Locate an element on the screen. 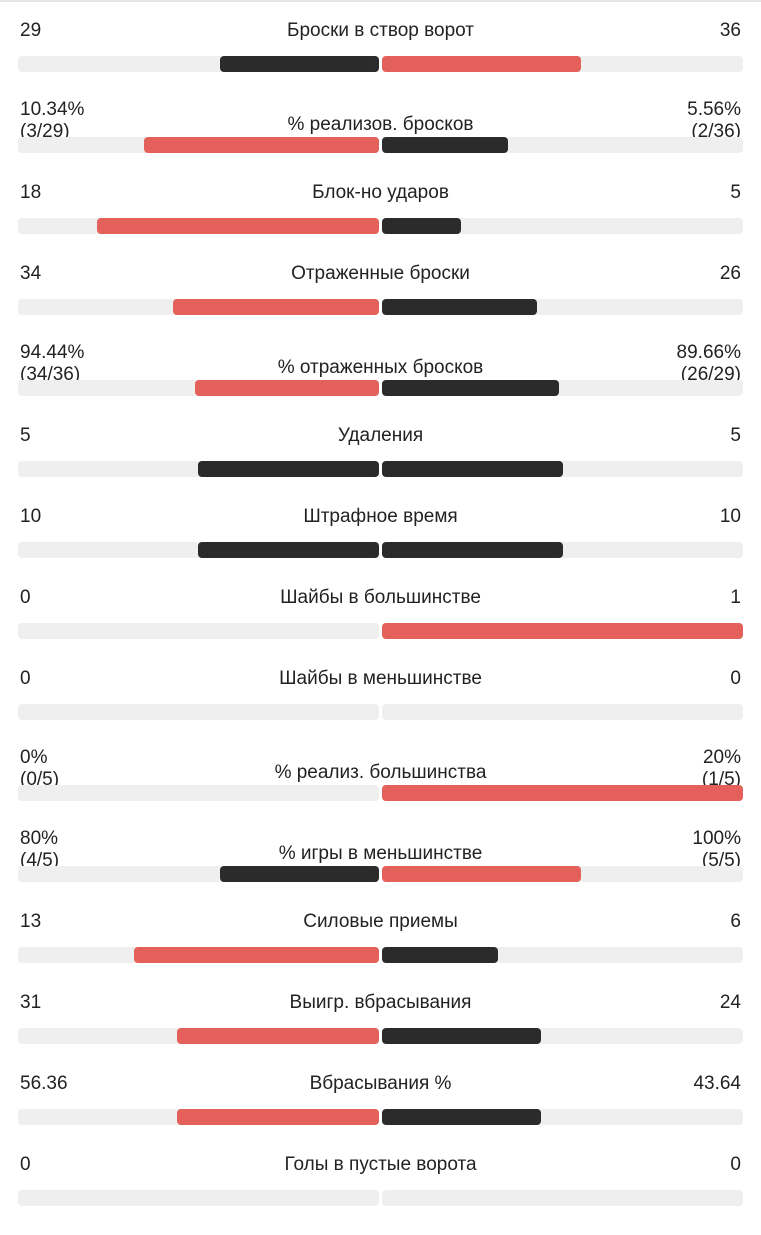  stat-label: Броски в створ ворот is located at coordinates (380, 30).